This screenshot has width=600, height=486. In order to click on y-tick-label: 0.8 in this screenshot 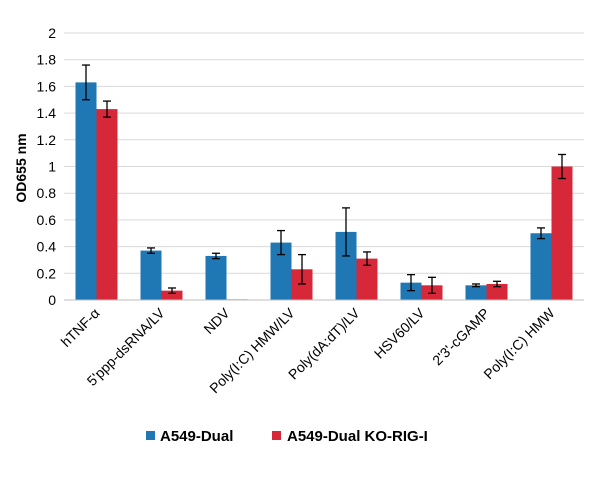, I will do `click(47, 193)`.